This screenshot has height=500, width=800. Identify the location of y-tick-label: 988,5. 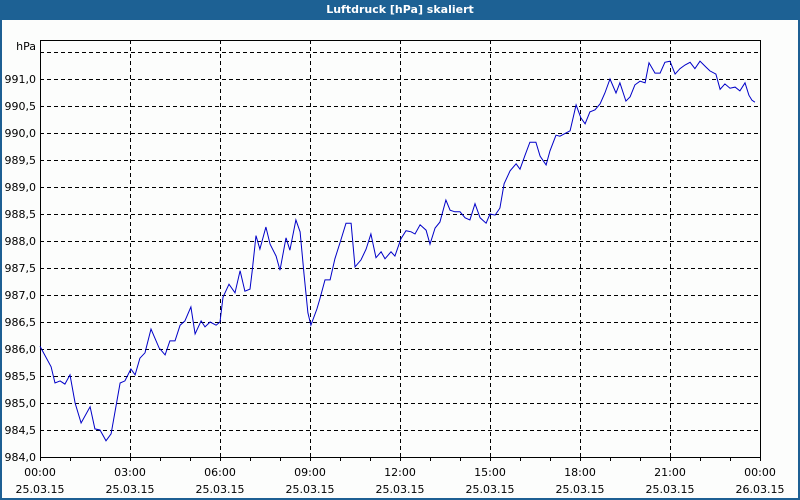
(21, 214).